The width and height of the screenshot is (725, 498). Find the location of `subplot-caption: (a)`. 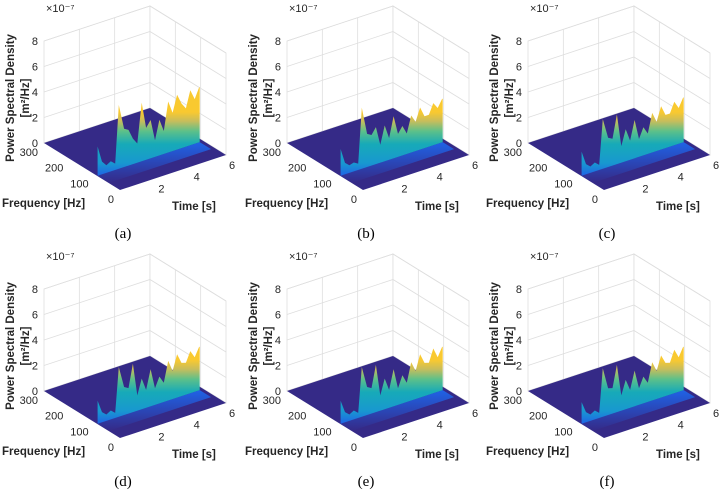

subplot-caption: (a) is located at coordinates (123, 234).